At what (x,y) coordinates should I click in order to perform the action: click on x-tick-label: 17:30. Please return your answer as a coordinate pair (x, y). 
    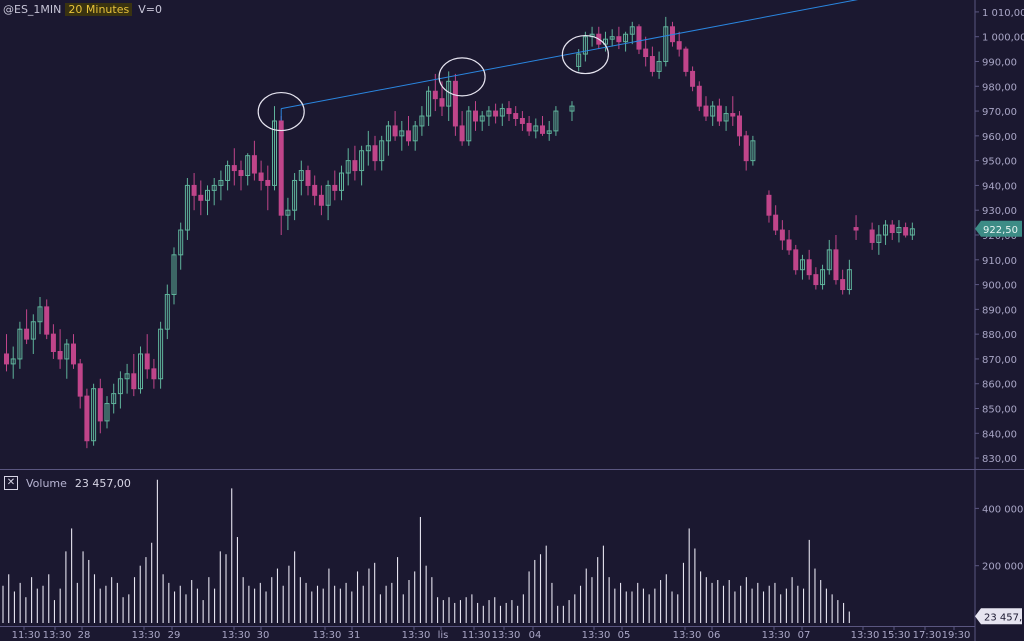
    Looking at the image, I should click on (927, 635).